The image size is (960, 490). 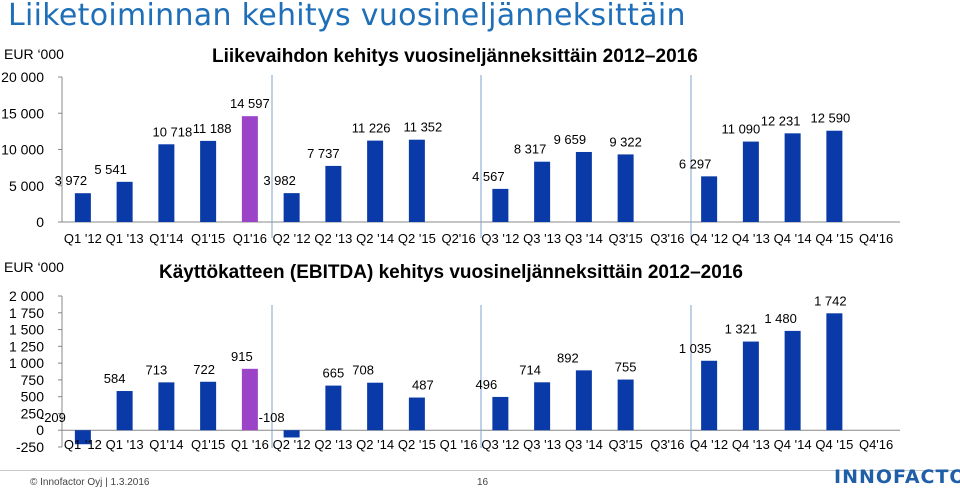 What do you see at coordinates (33, 380) in the screenshot?
I see `y-tick-label: 750` at bounding box center [33, 380].